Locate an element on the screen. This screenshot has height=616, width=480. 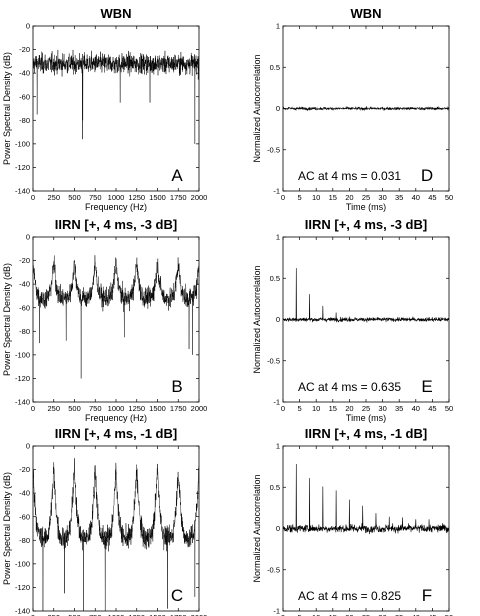
x-tick-label: 45 is located at coordinates (432, 197).